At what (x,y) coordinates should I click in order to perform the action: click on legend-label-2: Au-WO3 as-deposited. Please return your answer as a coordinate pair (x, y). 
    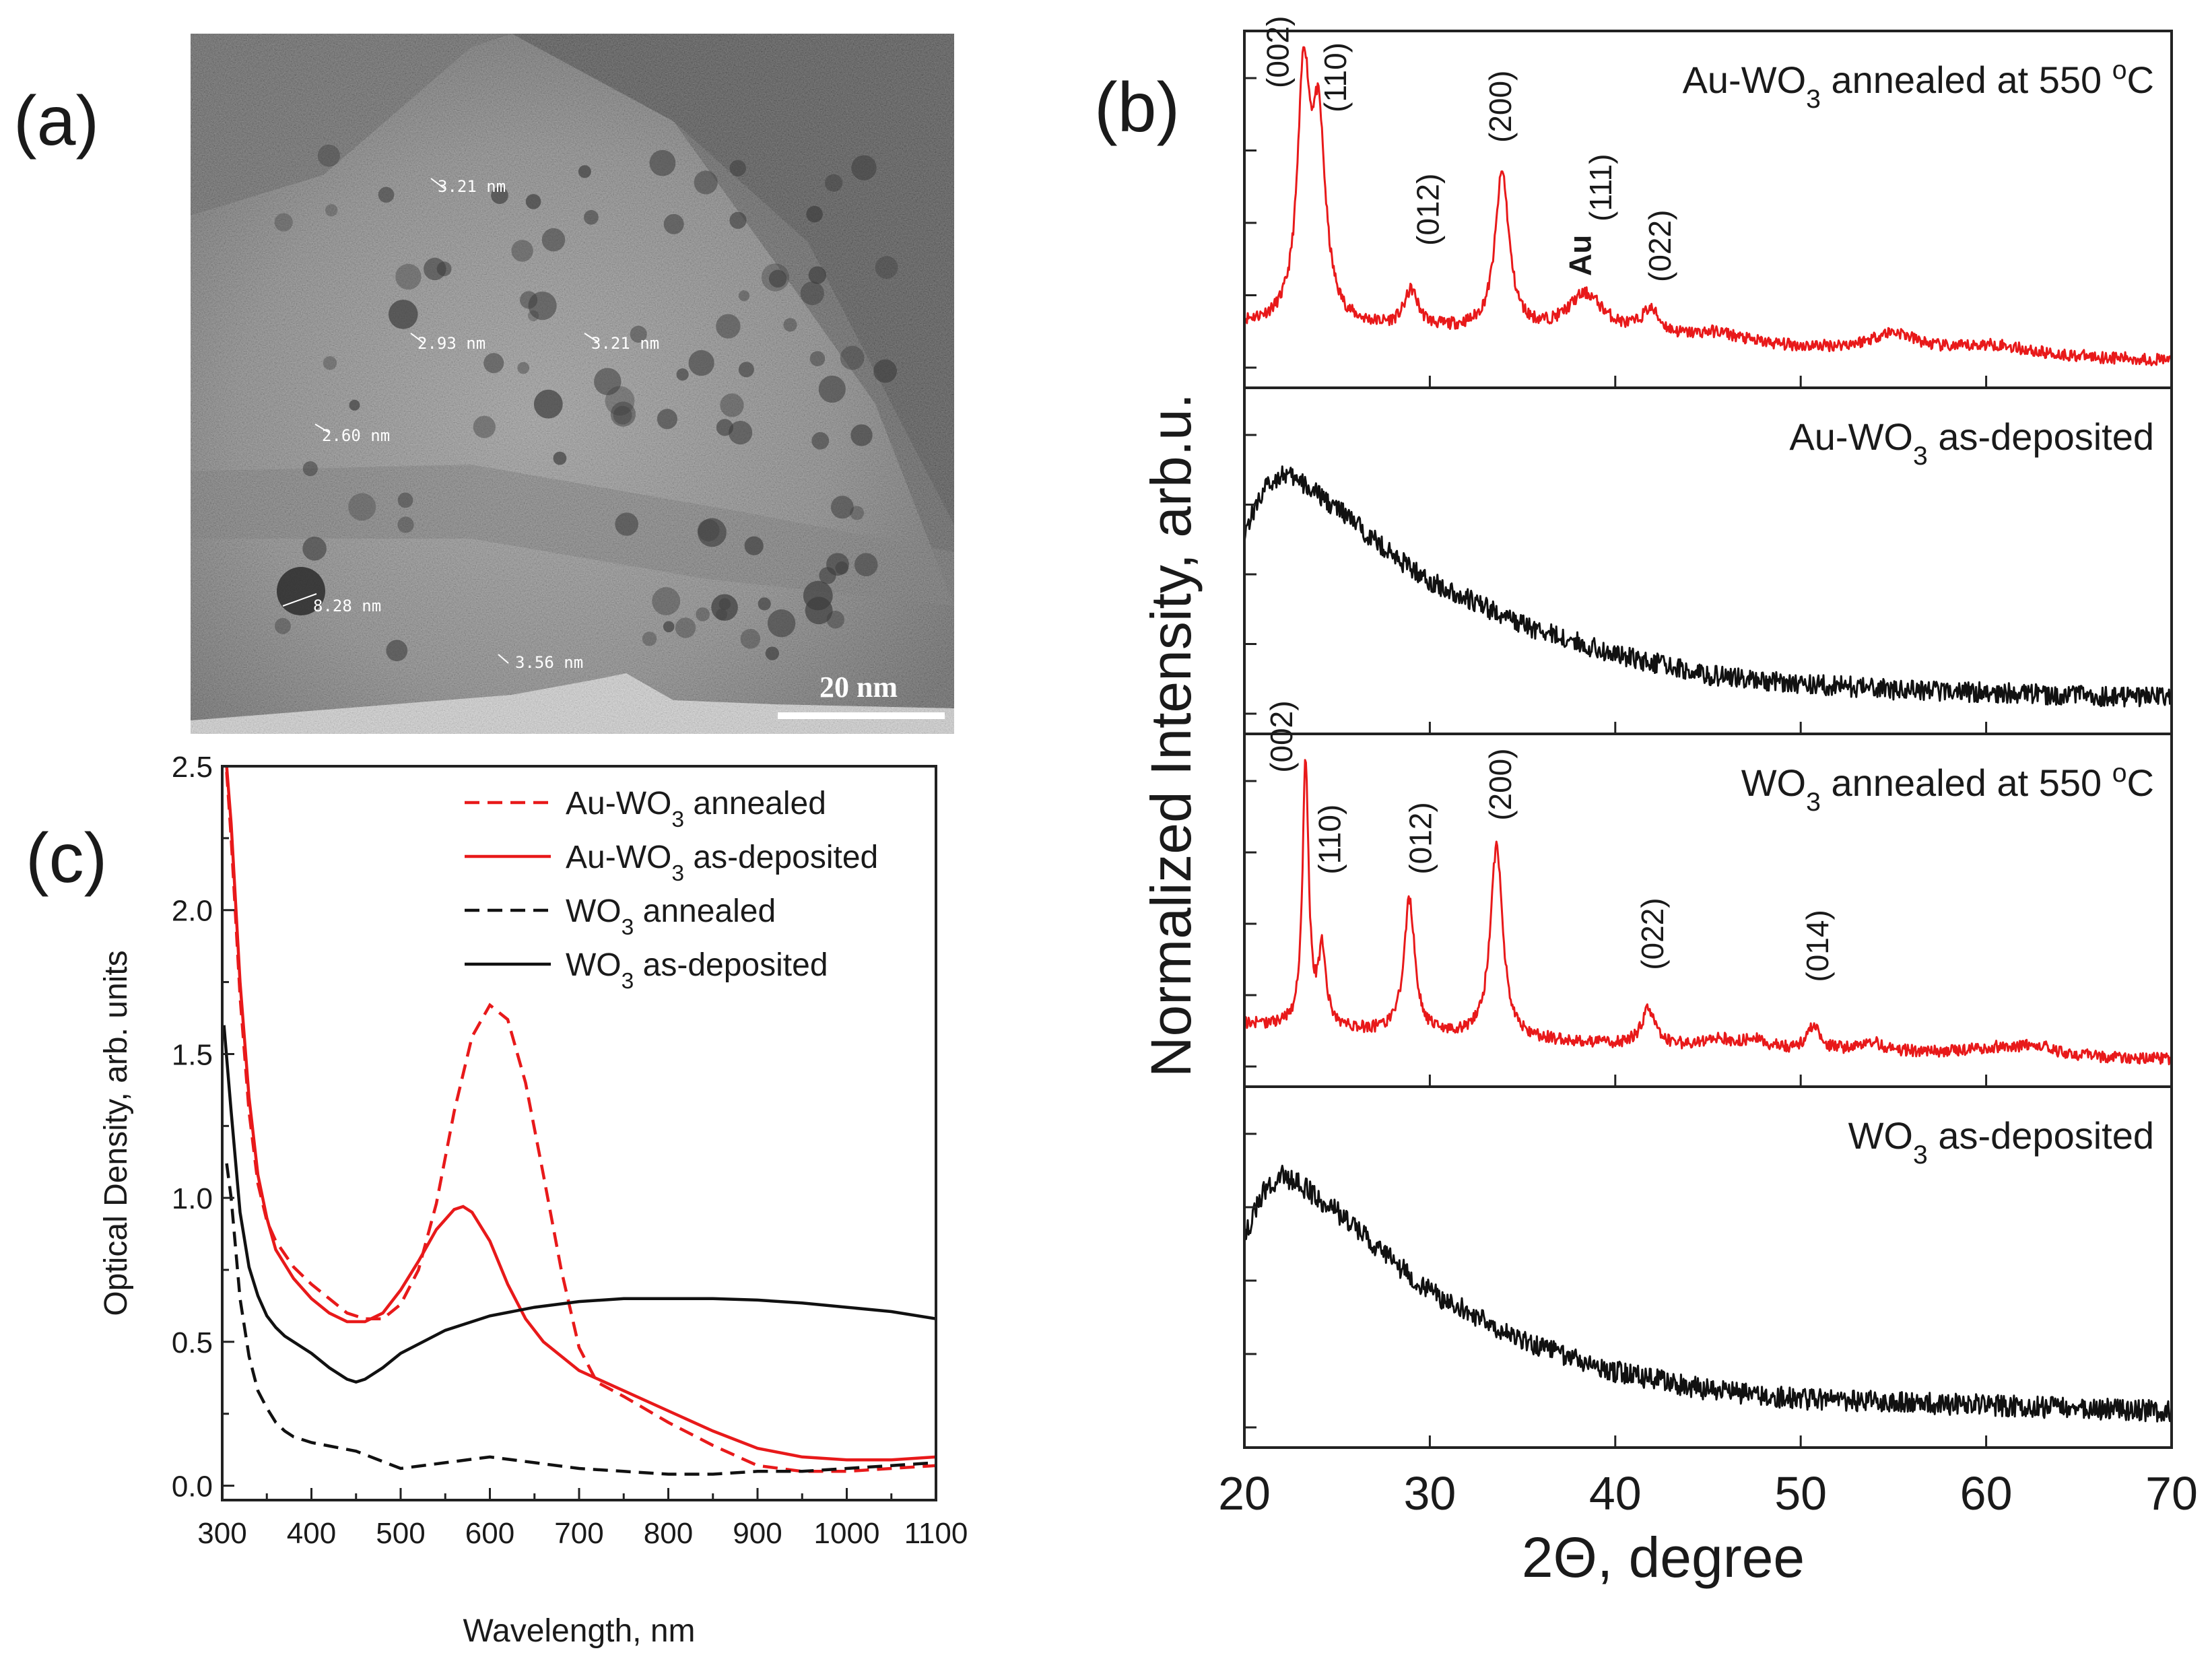
    Looking at the image, I should click on (722, 863).